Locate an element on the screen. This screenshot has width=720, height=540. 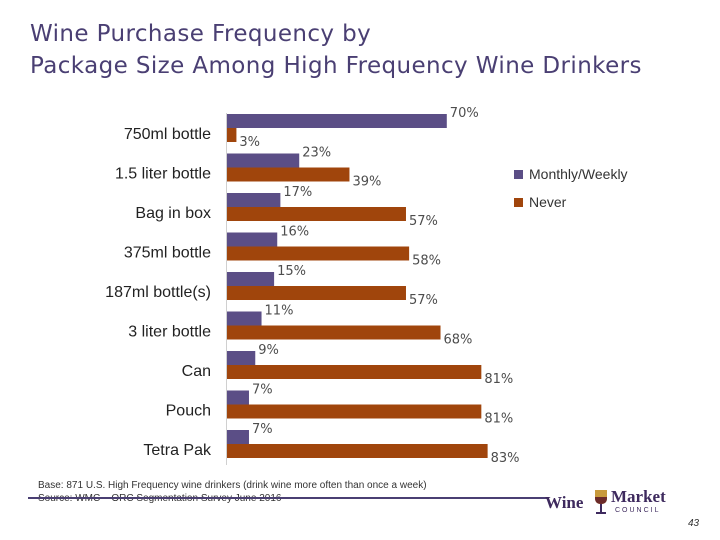
footer-divider is located at coordinates (288, 498).